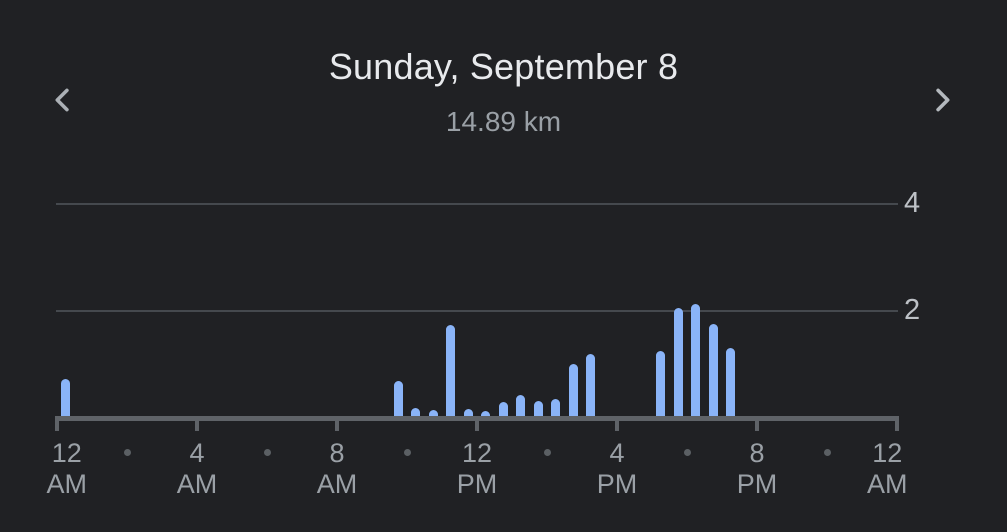 The width and height of the screenshot is (1007, 532). Describe the element at coordinates (503, 66) in the screenshot. I see `page-title: Sunday, September 8` at that location.